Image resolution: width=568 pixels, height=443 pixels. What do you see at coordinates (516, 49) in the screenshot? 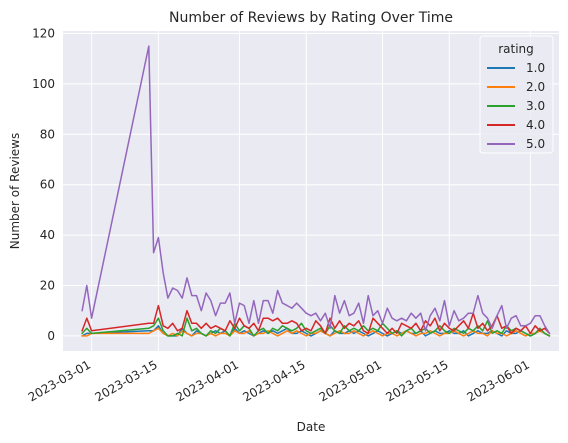
I see `legend-title: rating` at bounding box center [516, 49].